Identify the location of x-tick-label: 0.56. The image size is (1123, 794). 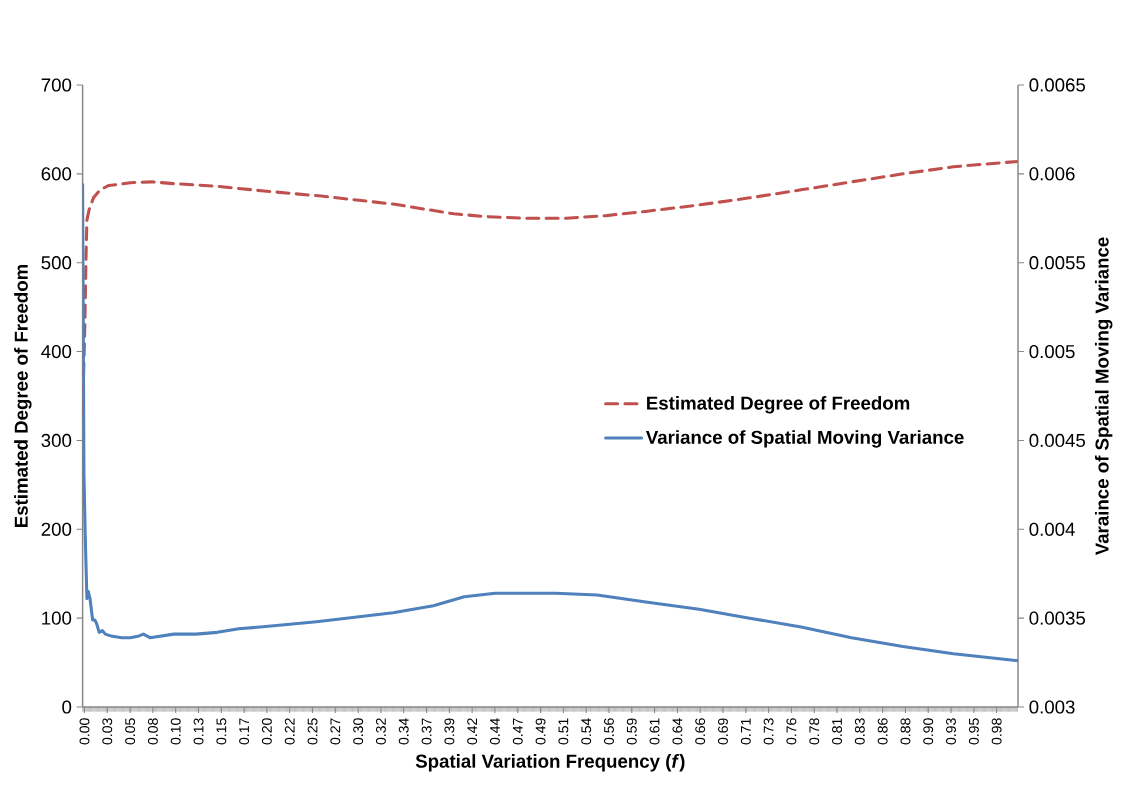
(609, 731).